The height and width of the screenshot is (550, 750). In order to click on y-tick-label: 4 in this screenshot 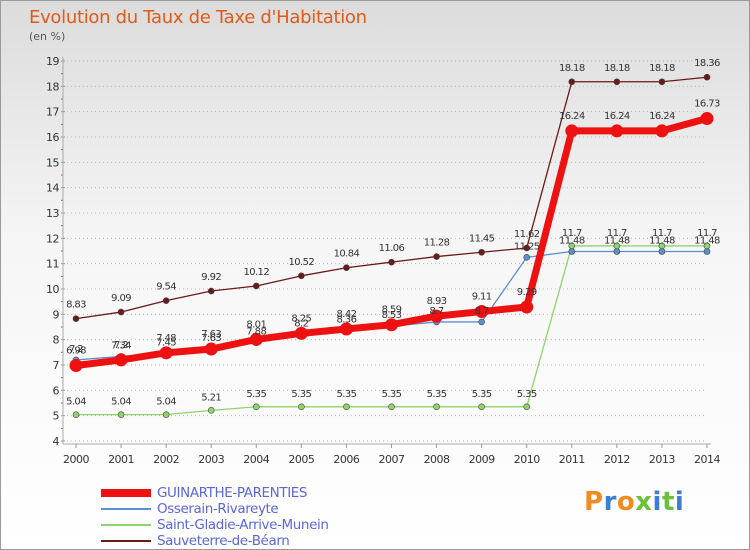, I will do `click(56, 441)`.